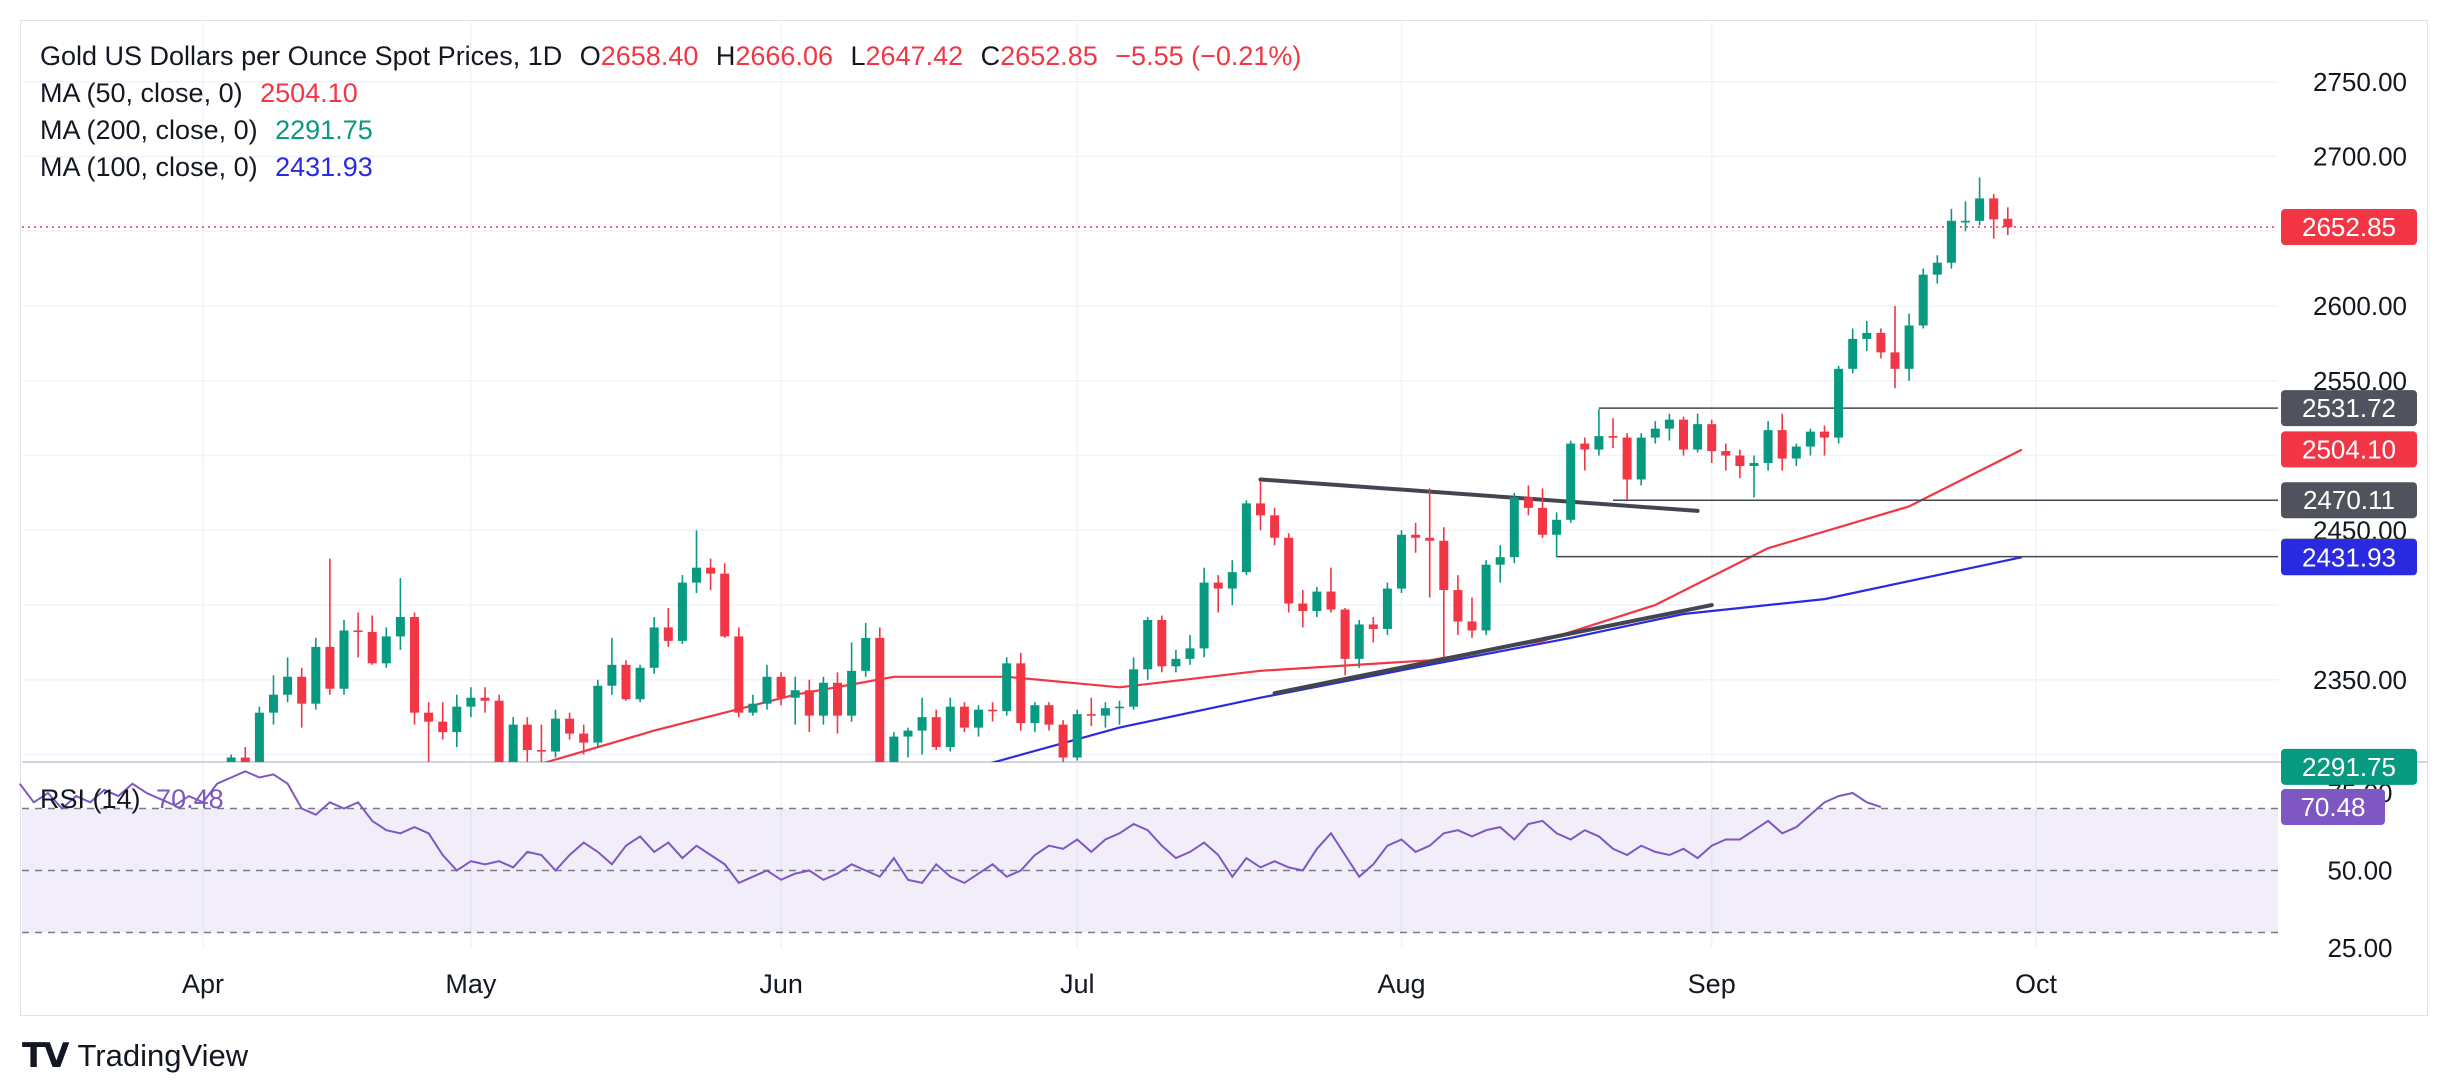 The image size is (2448, 1092). What do you see at coordinates (1493, 649) in the screenshot?
I see `trendline` at bounding box center [1493, 649].